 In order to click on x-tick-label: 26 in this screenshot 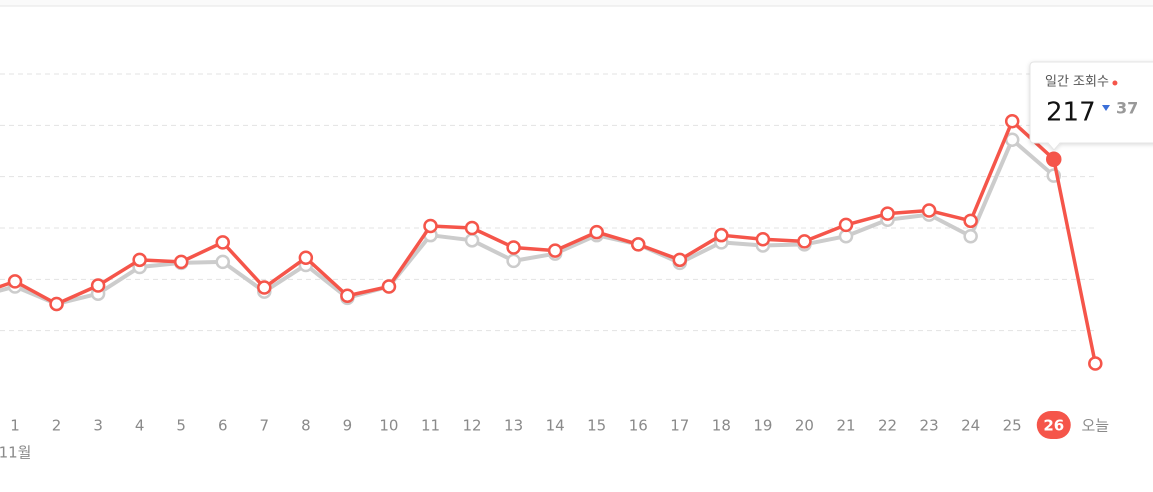, I will do `click(1053, 426)`.